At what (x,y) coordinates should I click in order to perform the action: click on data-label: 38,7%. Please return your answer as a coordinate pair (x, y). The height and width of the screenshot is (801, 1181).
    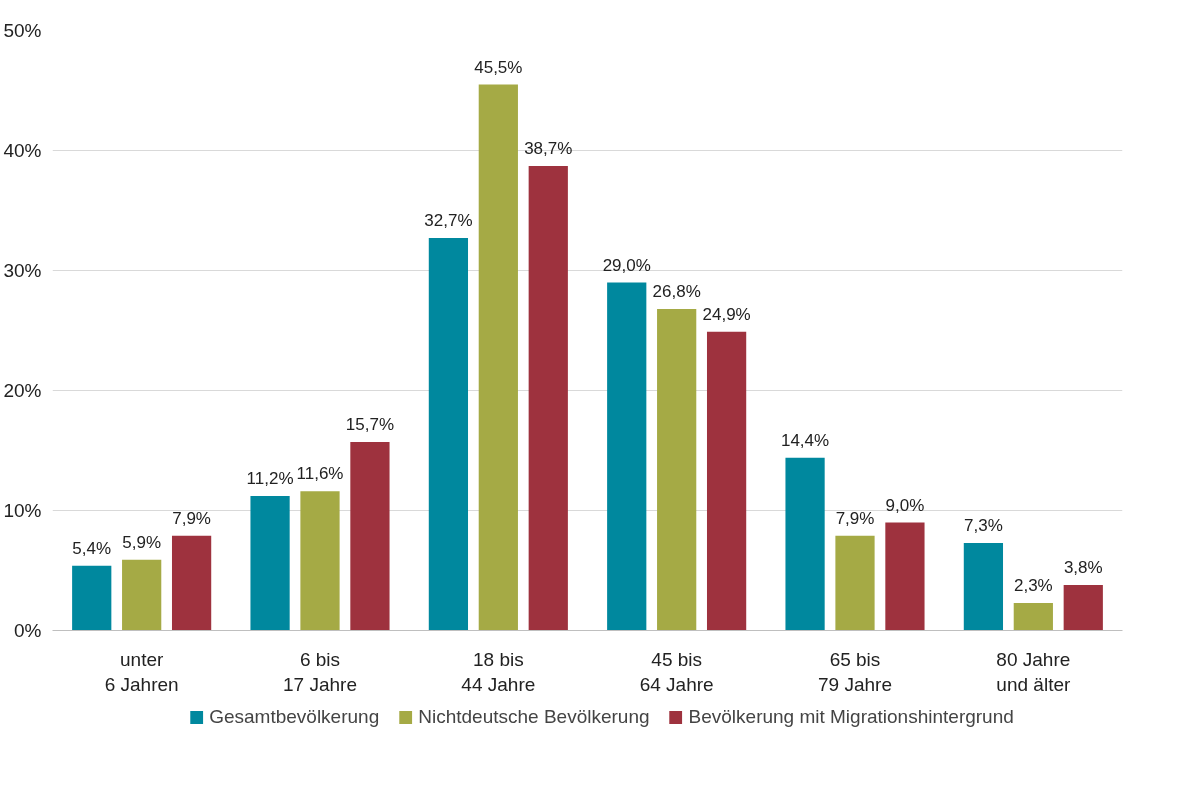
    Looking at the image, I should click on (548, 149).